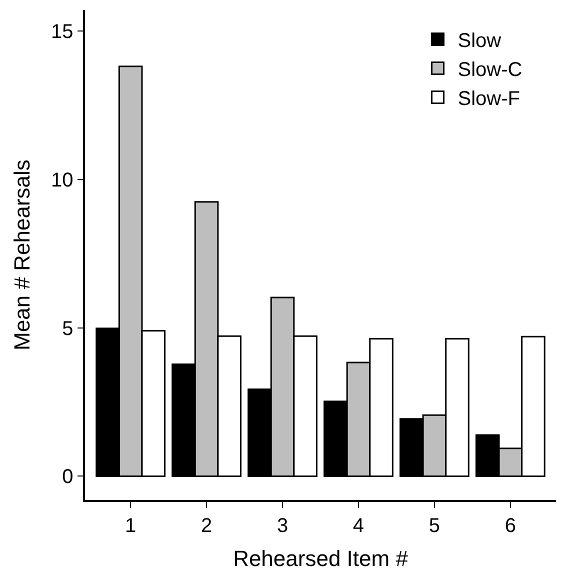  I want to click on legend-label: Slow, so click(480, 41).